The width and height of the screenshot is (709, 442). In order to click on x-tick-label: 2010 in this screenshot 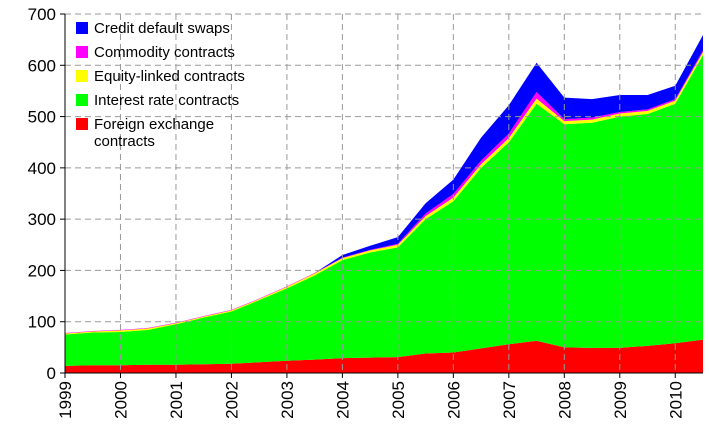, I will do `click(675, 400)`.